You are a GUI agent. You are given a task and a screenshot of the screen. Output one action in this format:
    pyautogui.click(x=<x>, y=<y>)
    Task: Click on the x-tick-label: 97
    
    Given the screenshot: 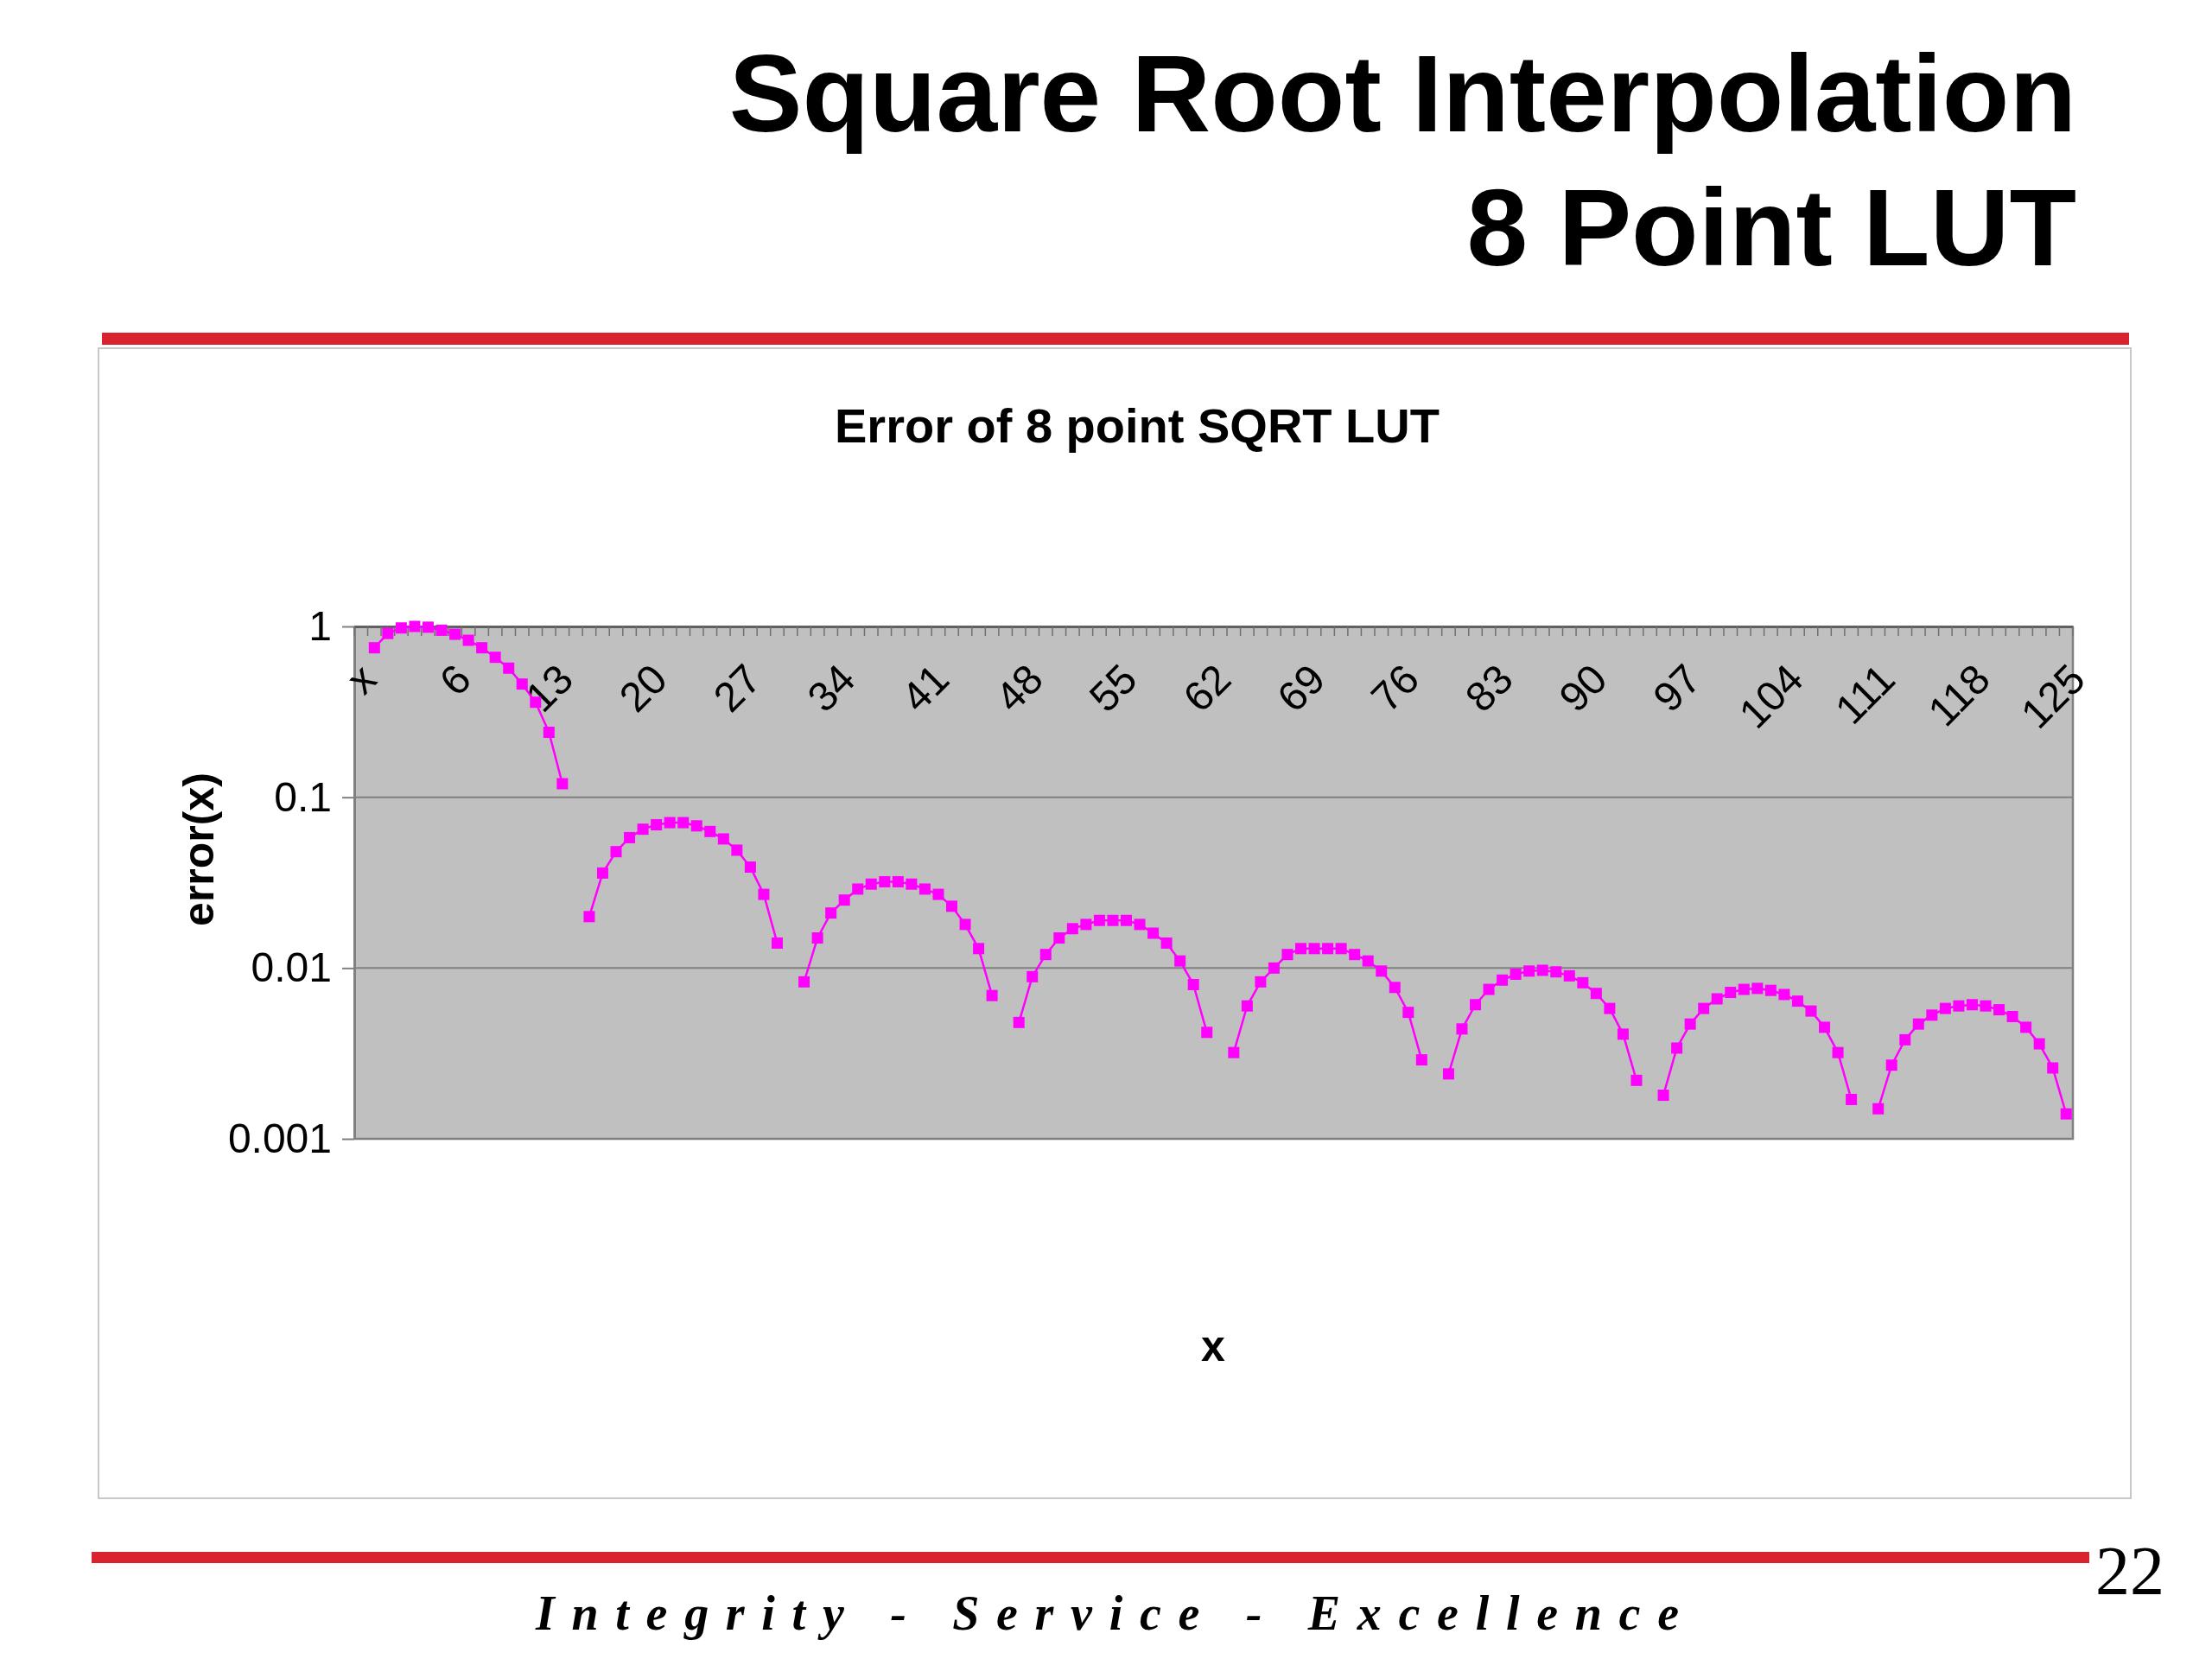 What is the action you would take?
    pyautogui.click(x=1677, y=688)
    